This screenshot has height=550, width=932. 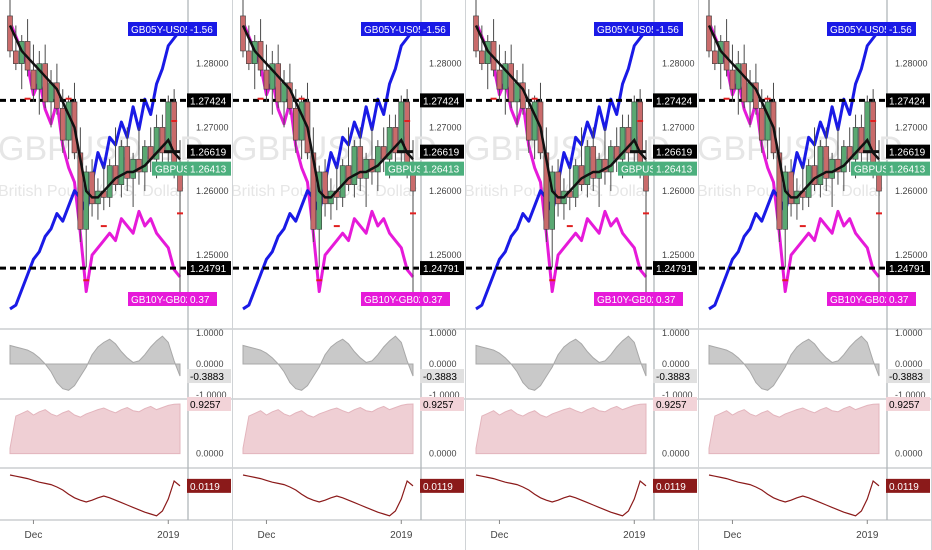 I want to click on symbol-price-label-box, so click(x=442, y=168).